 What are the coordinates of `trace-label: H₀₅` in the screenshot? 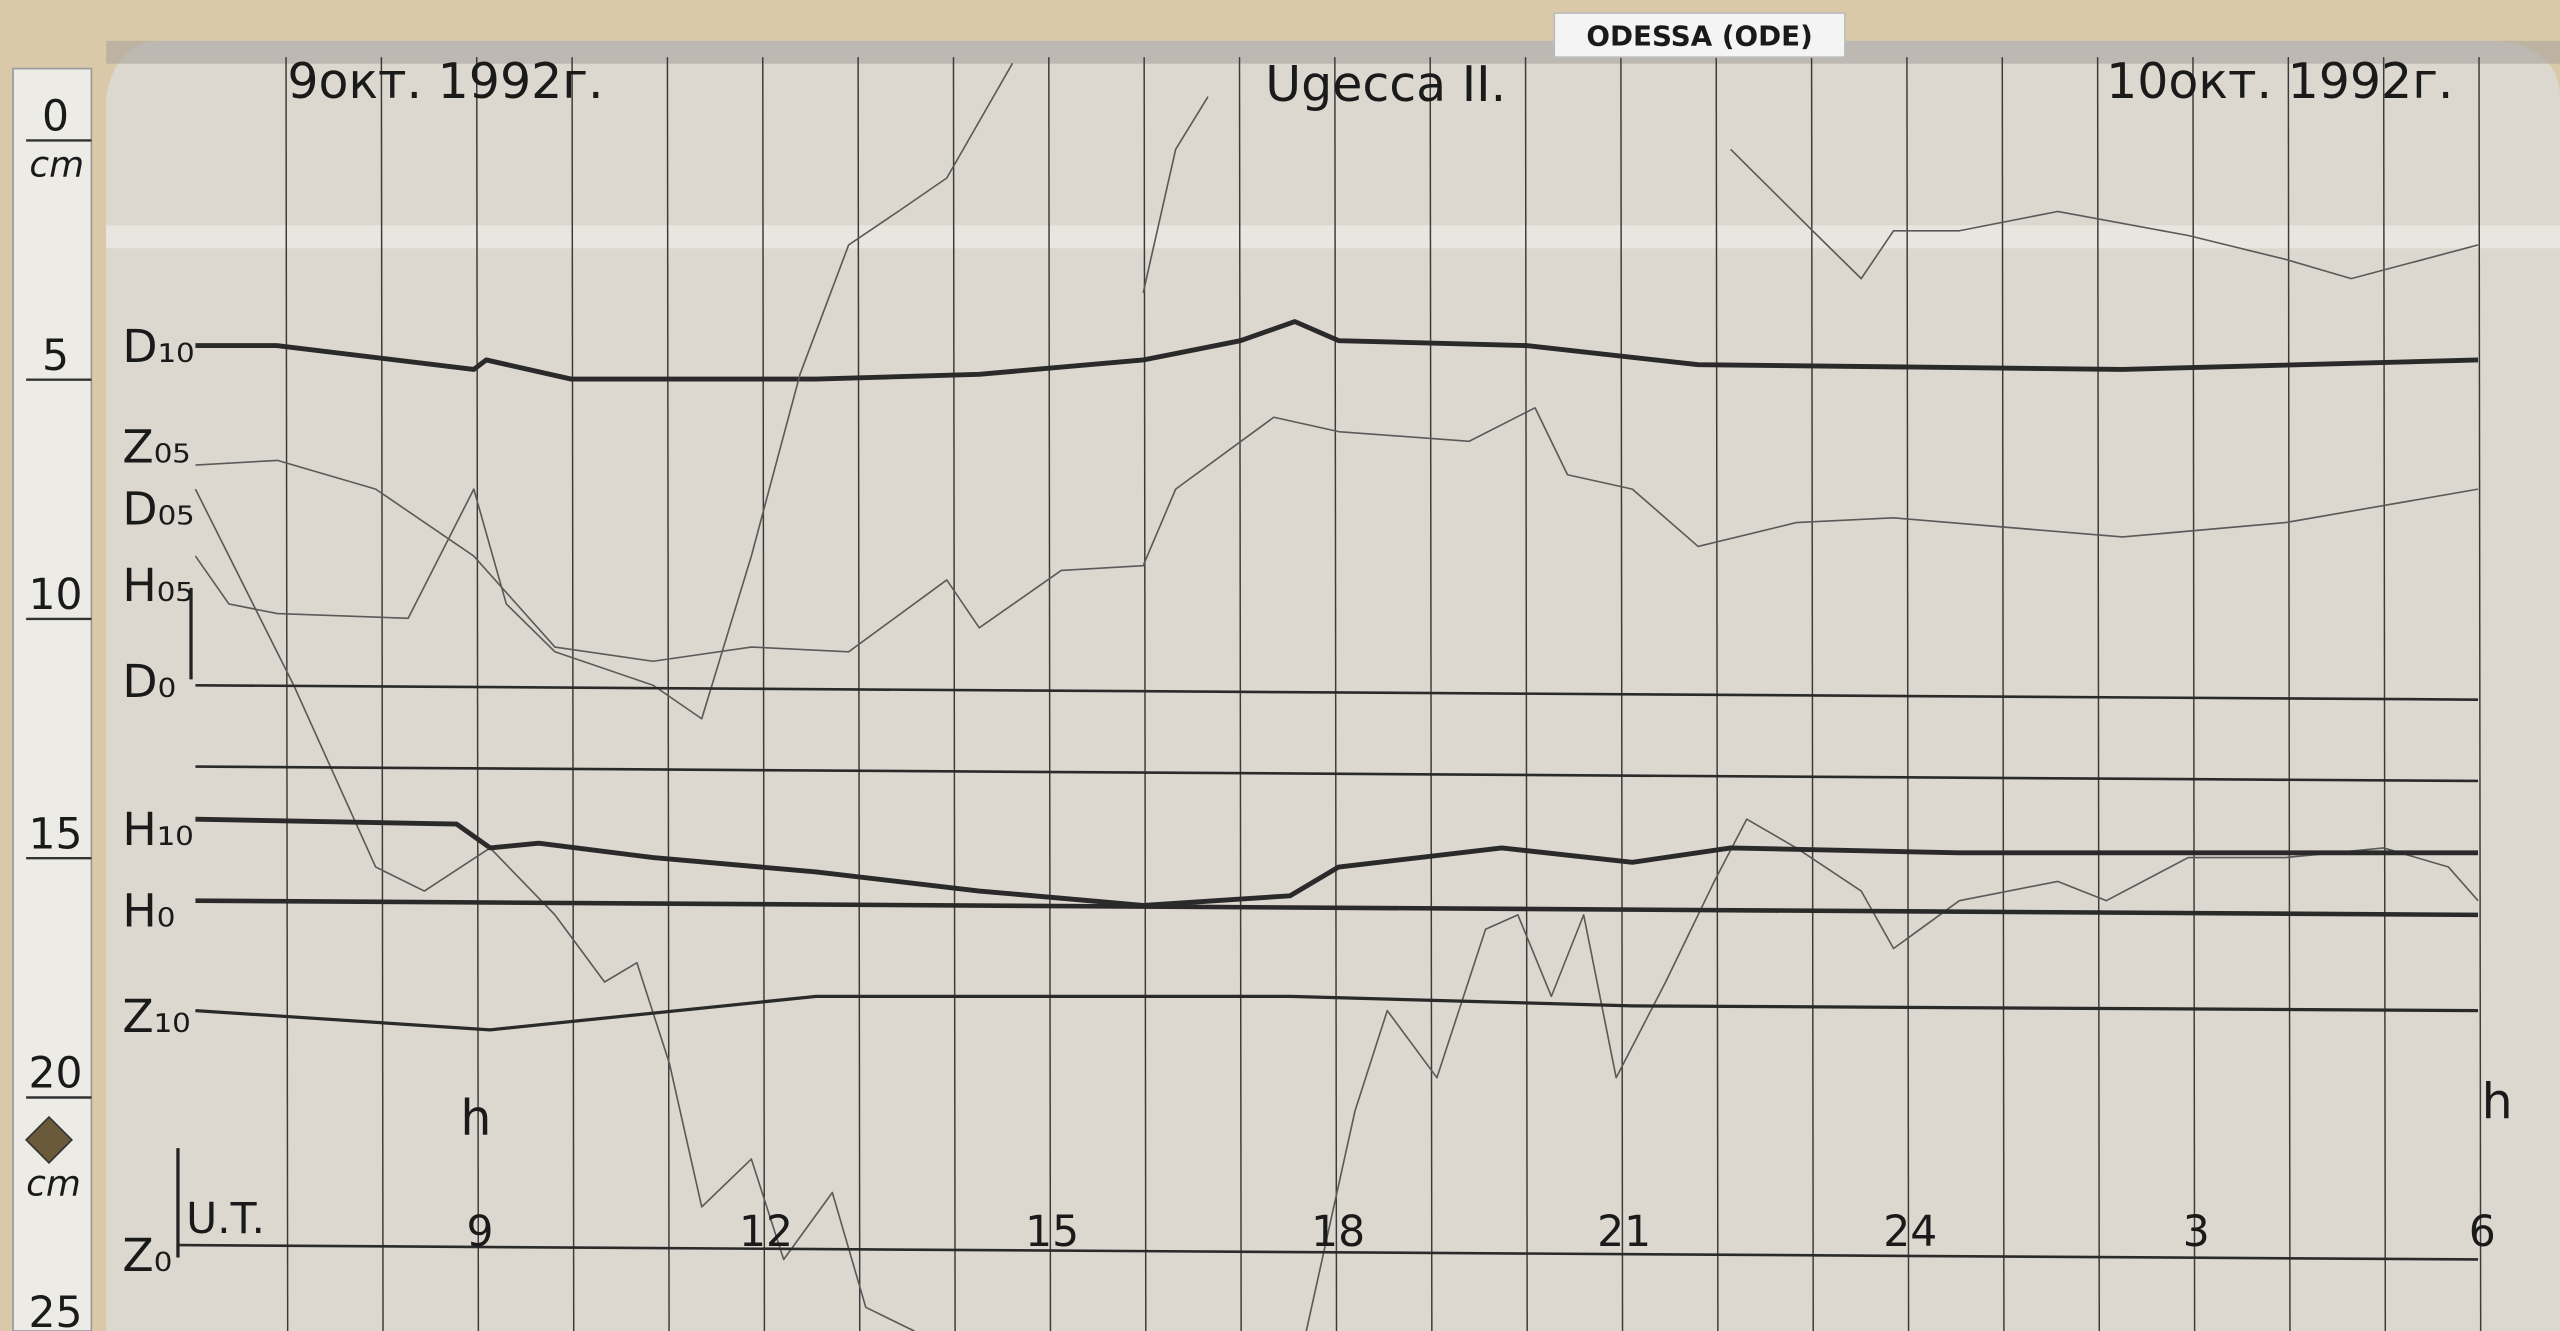 It's located at (157, 585).